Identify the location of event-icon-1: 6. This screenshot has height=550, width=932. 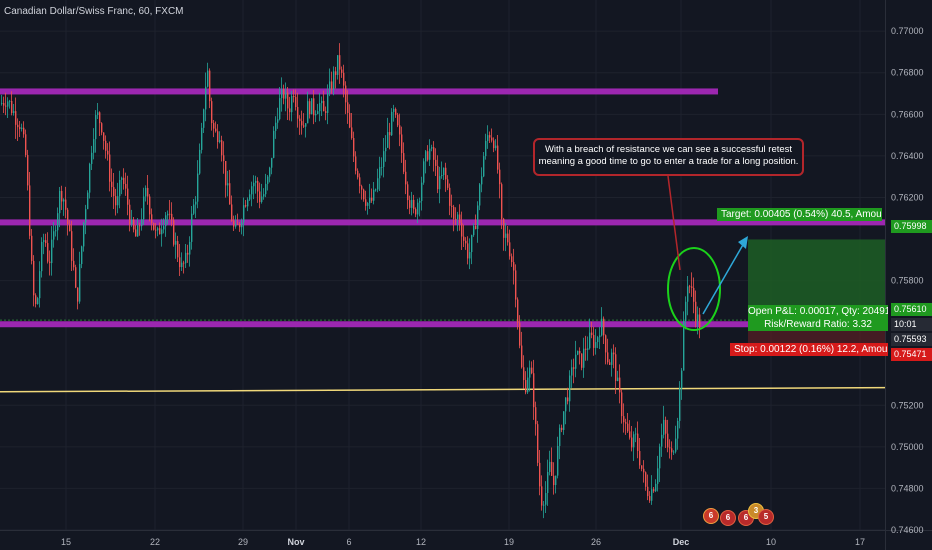
(711, 516).